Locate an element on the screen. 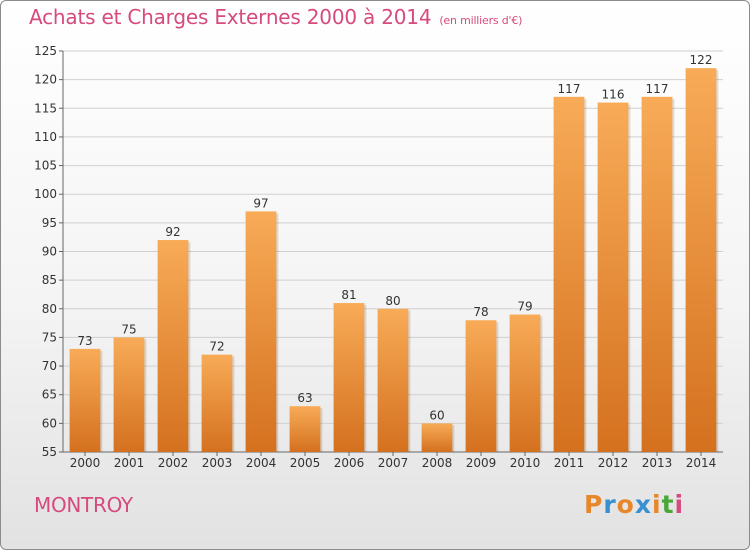 The height and width of the screenshot is (550, 750). bar-2011 is located at coordinates (569, 274).